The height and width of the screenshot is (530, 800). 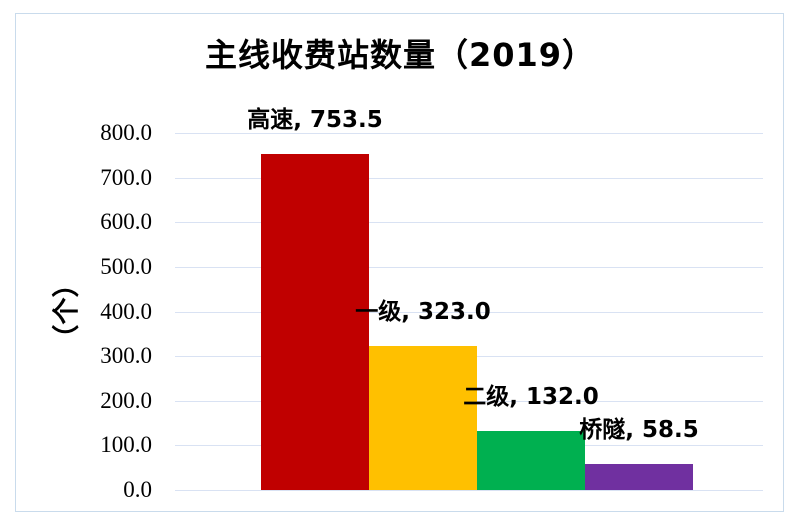 What do you see at coordinates (423, 417) in the screenshot?
I see `bar-yiji` at bounding box center [423, 417].